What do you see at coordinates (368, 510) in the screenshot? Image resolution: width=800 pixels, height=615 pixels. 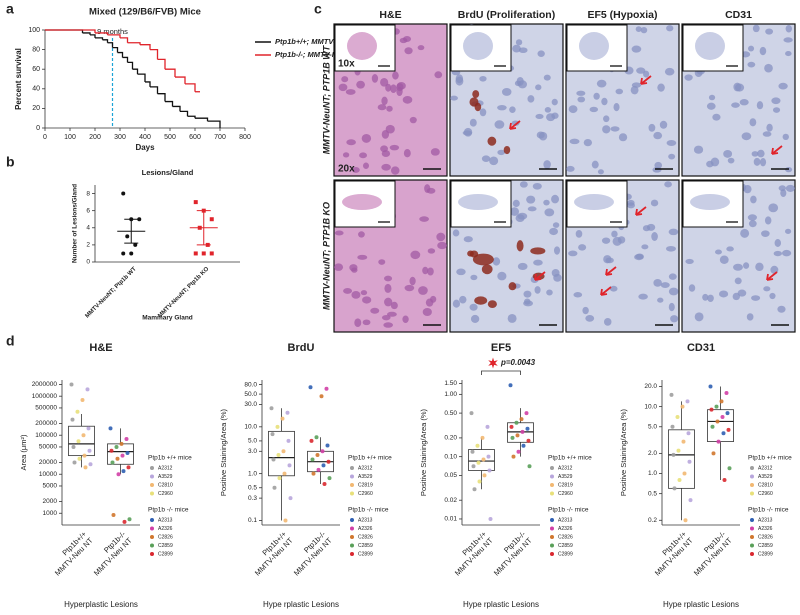 I see `legend-title: Ptp1b -/- mice` at bounding box center [368, 510].